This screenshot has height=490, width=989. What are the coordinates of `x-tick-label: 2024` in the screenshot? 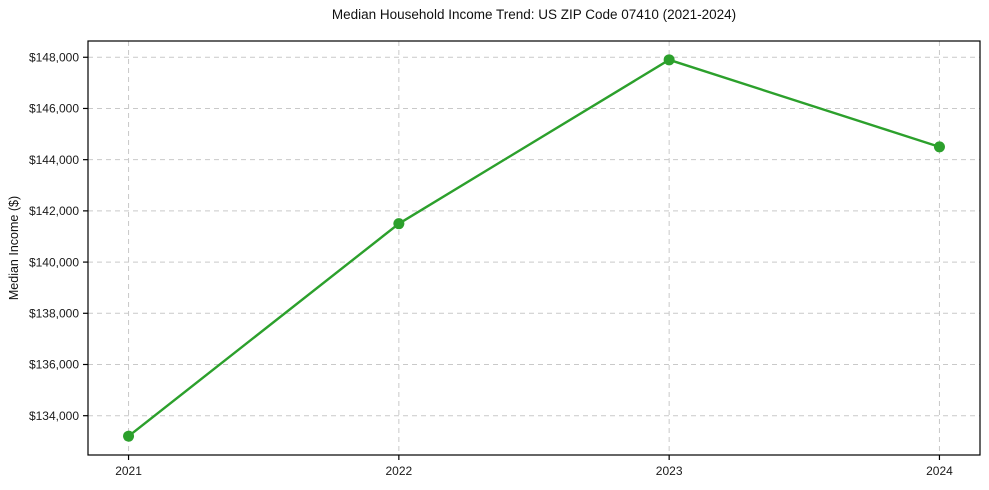 It's located at (939, 471).